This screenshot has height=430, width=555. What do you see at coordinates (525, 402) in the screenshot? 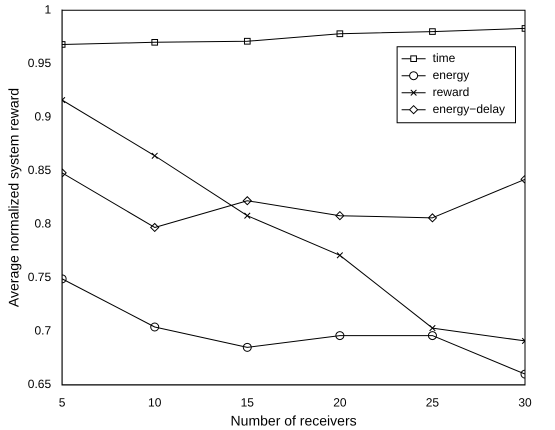
I see `x-tick-label: 30` at bounding box center [525, 402].